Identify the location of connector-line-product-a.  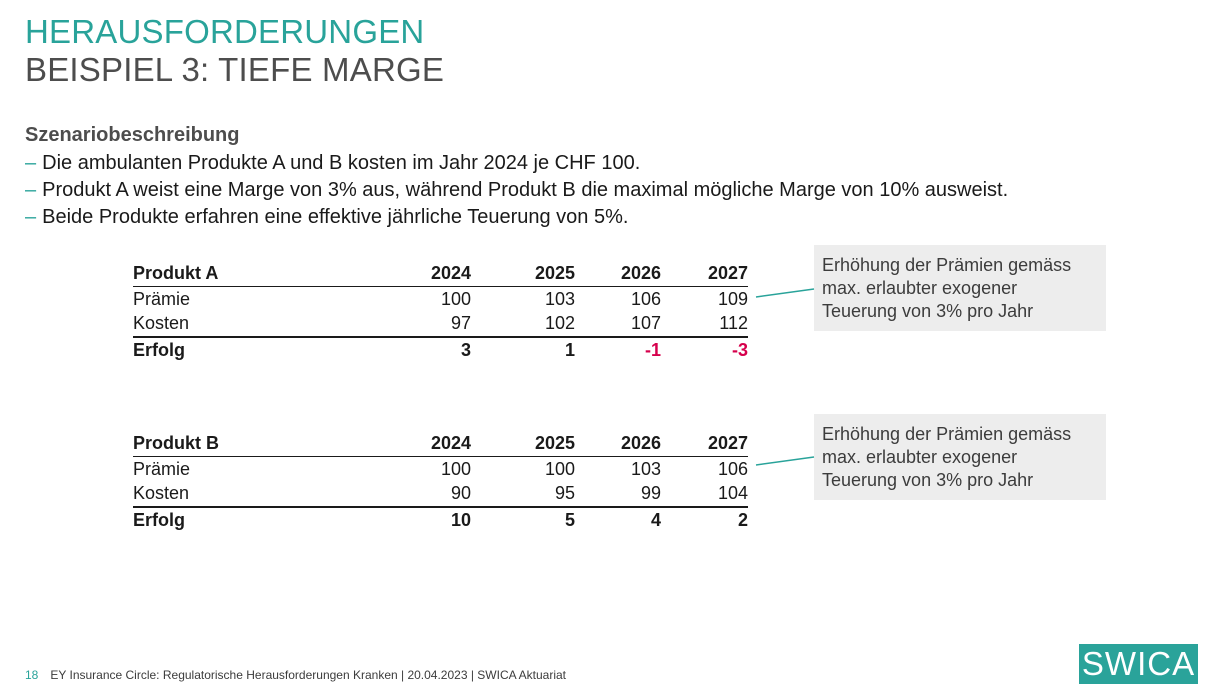
(785, 293).